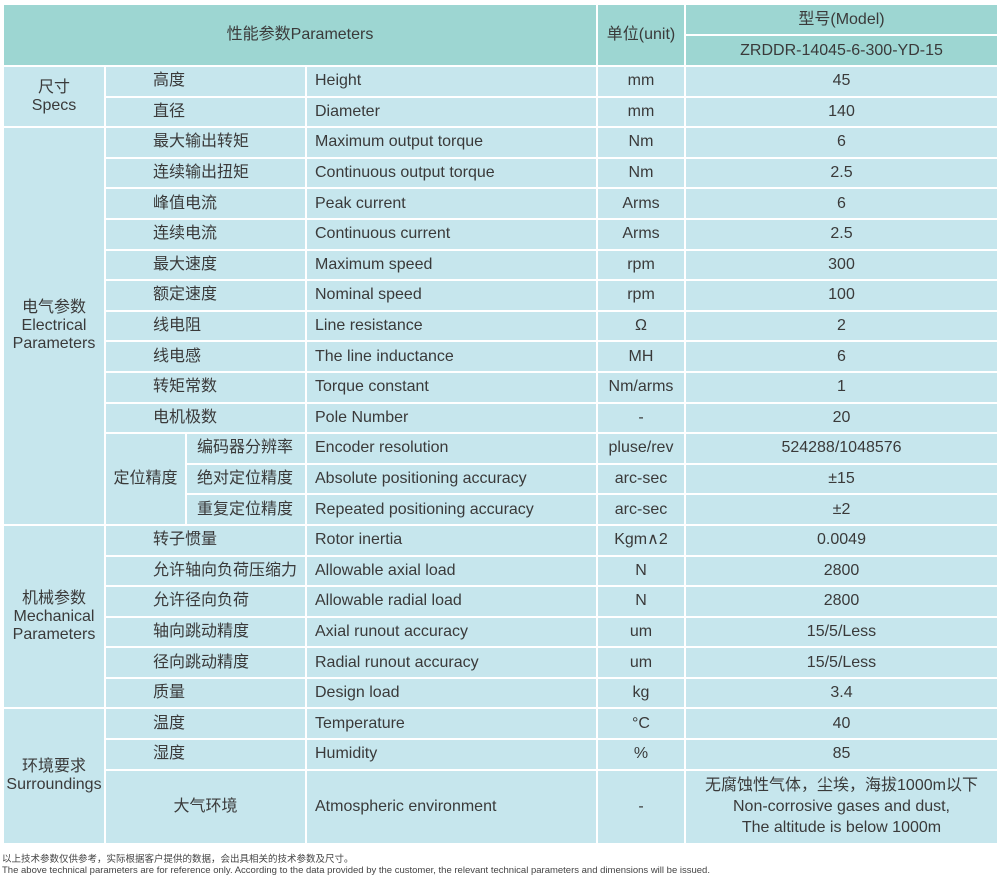 This screenshot has height=884, width=1000. What do you see at coordinates (246, 479) in the screenshot?
I see `param-cn: 绝对定位精度` at bounding box center [246, 479].